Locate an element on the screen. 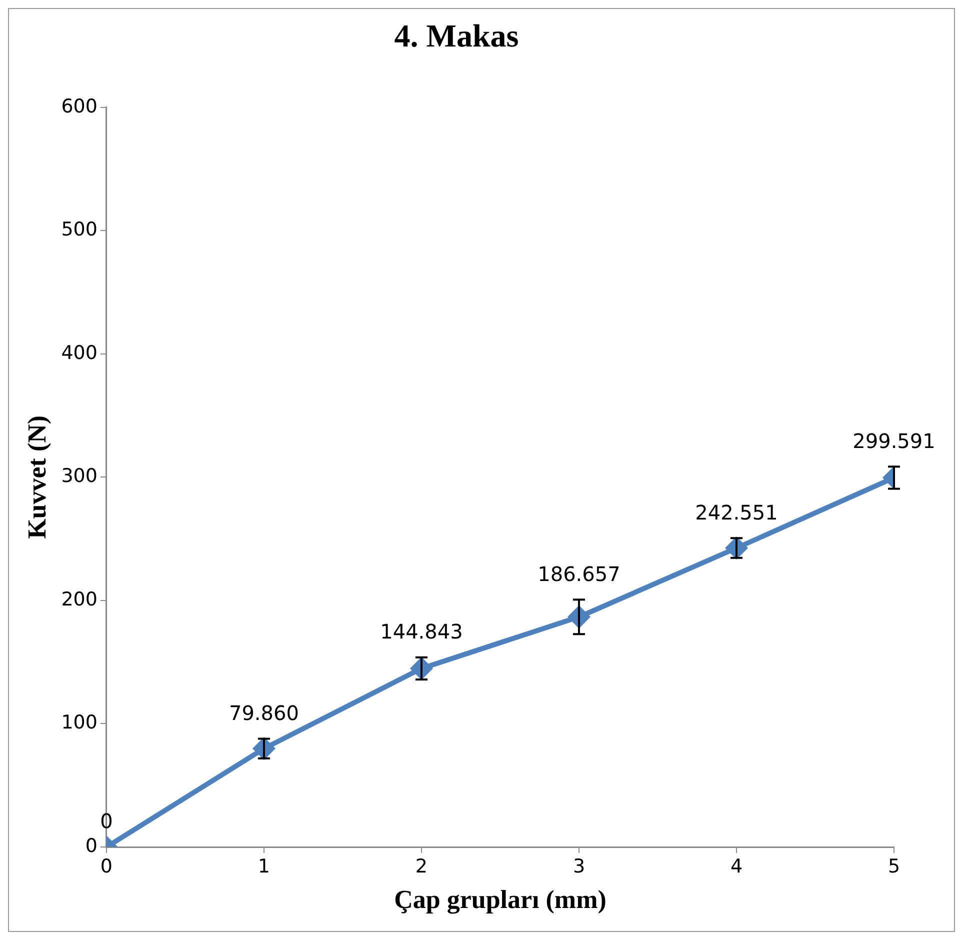 The image size is (965, 942). y-tick-label: 200 is located at coordinates (79, 599).